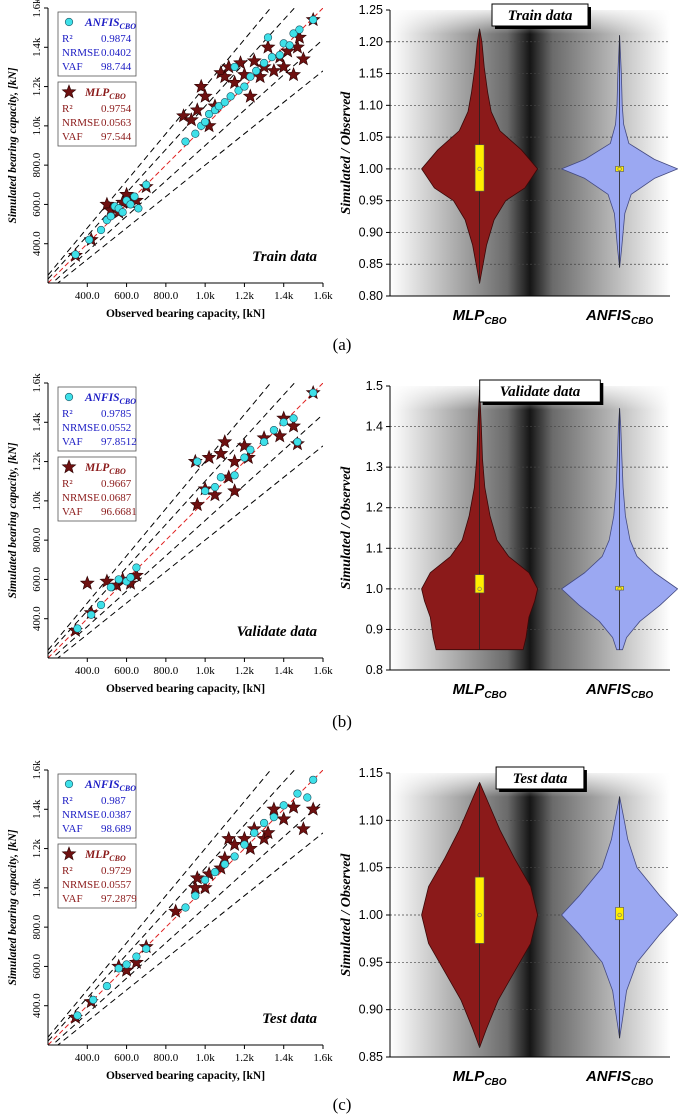 This screenshot has height=1116, width=685. What do you see at coordinates (72, 829) in the screenshot?
I see `legend-stat-name: VAF` at bounding box center [72, 829].